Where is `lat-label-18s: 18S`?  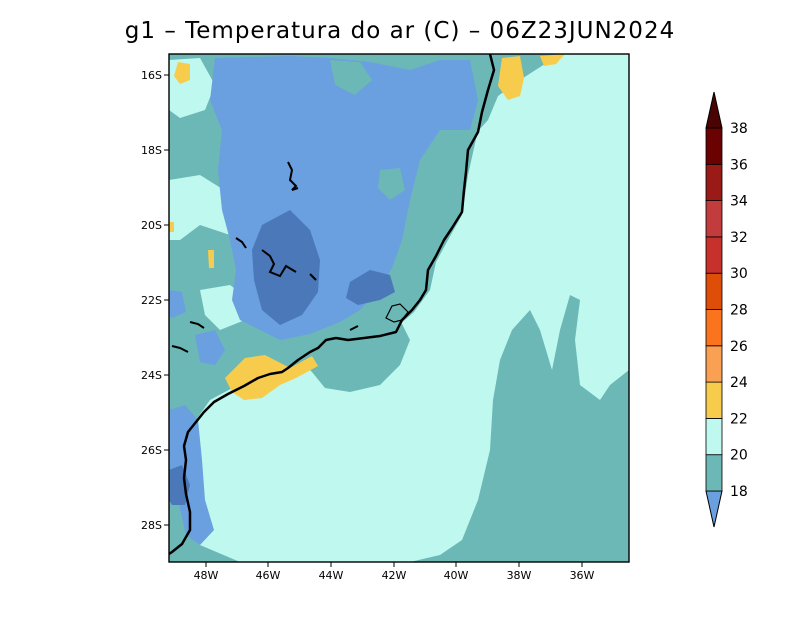
lat-label-18s: 18S is located at coordinates (151, 150).